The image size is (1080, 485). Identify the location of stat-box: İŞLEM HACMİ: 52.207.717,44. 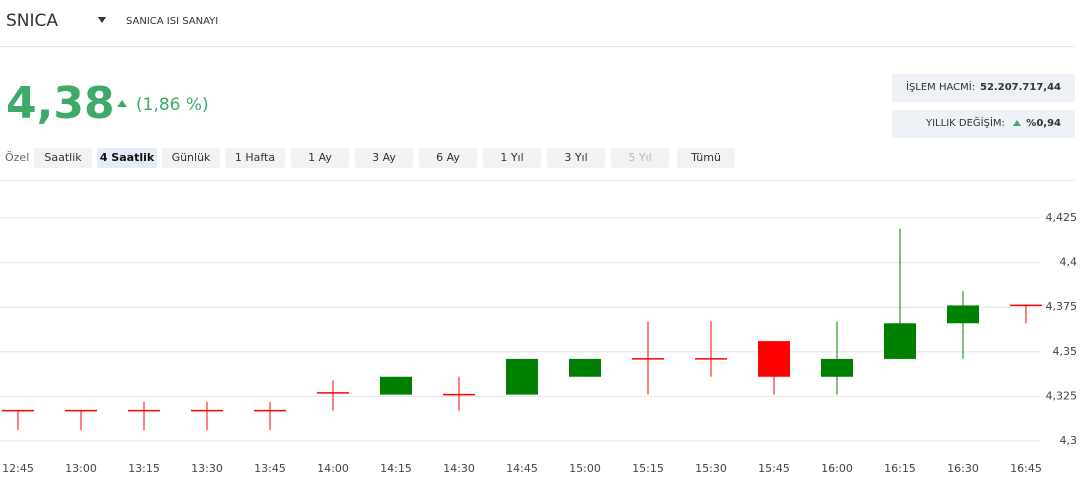
(983, 88).